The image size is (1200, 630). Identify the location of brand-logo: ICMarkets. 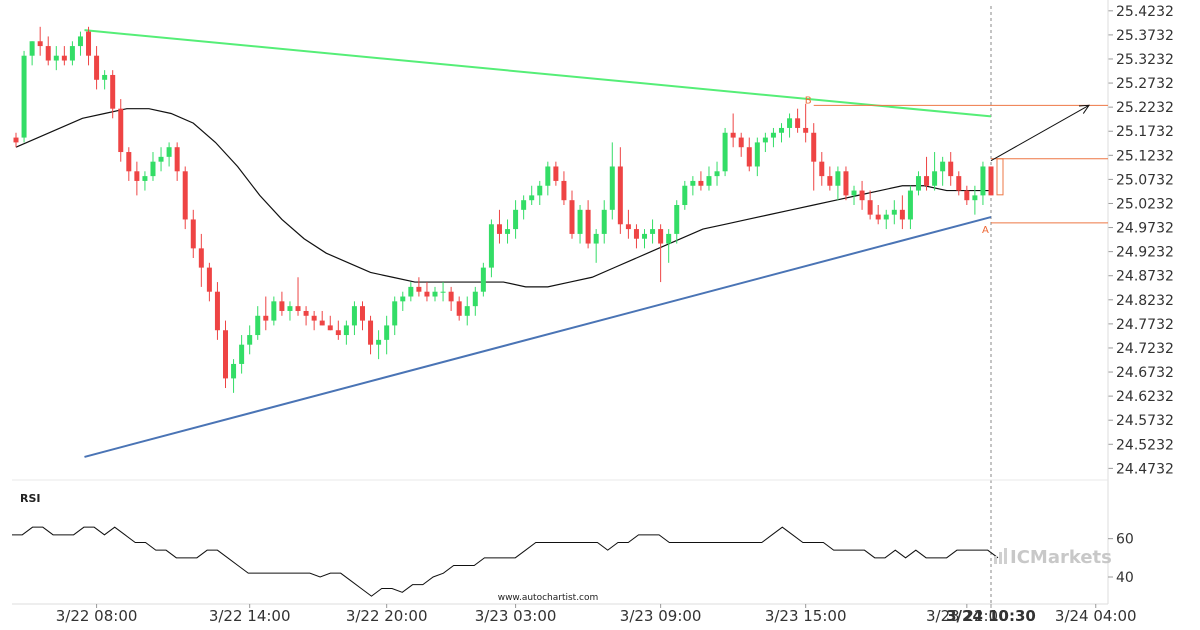
(1053, 557).